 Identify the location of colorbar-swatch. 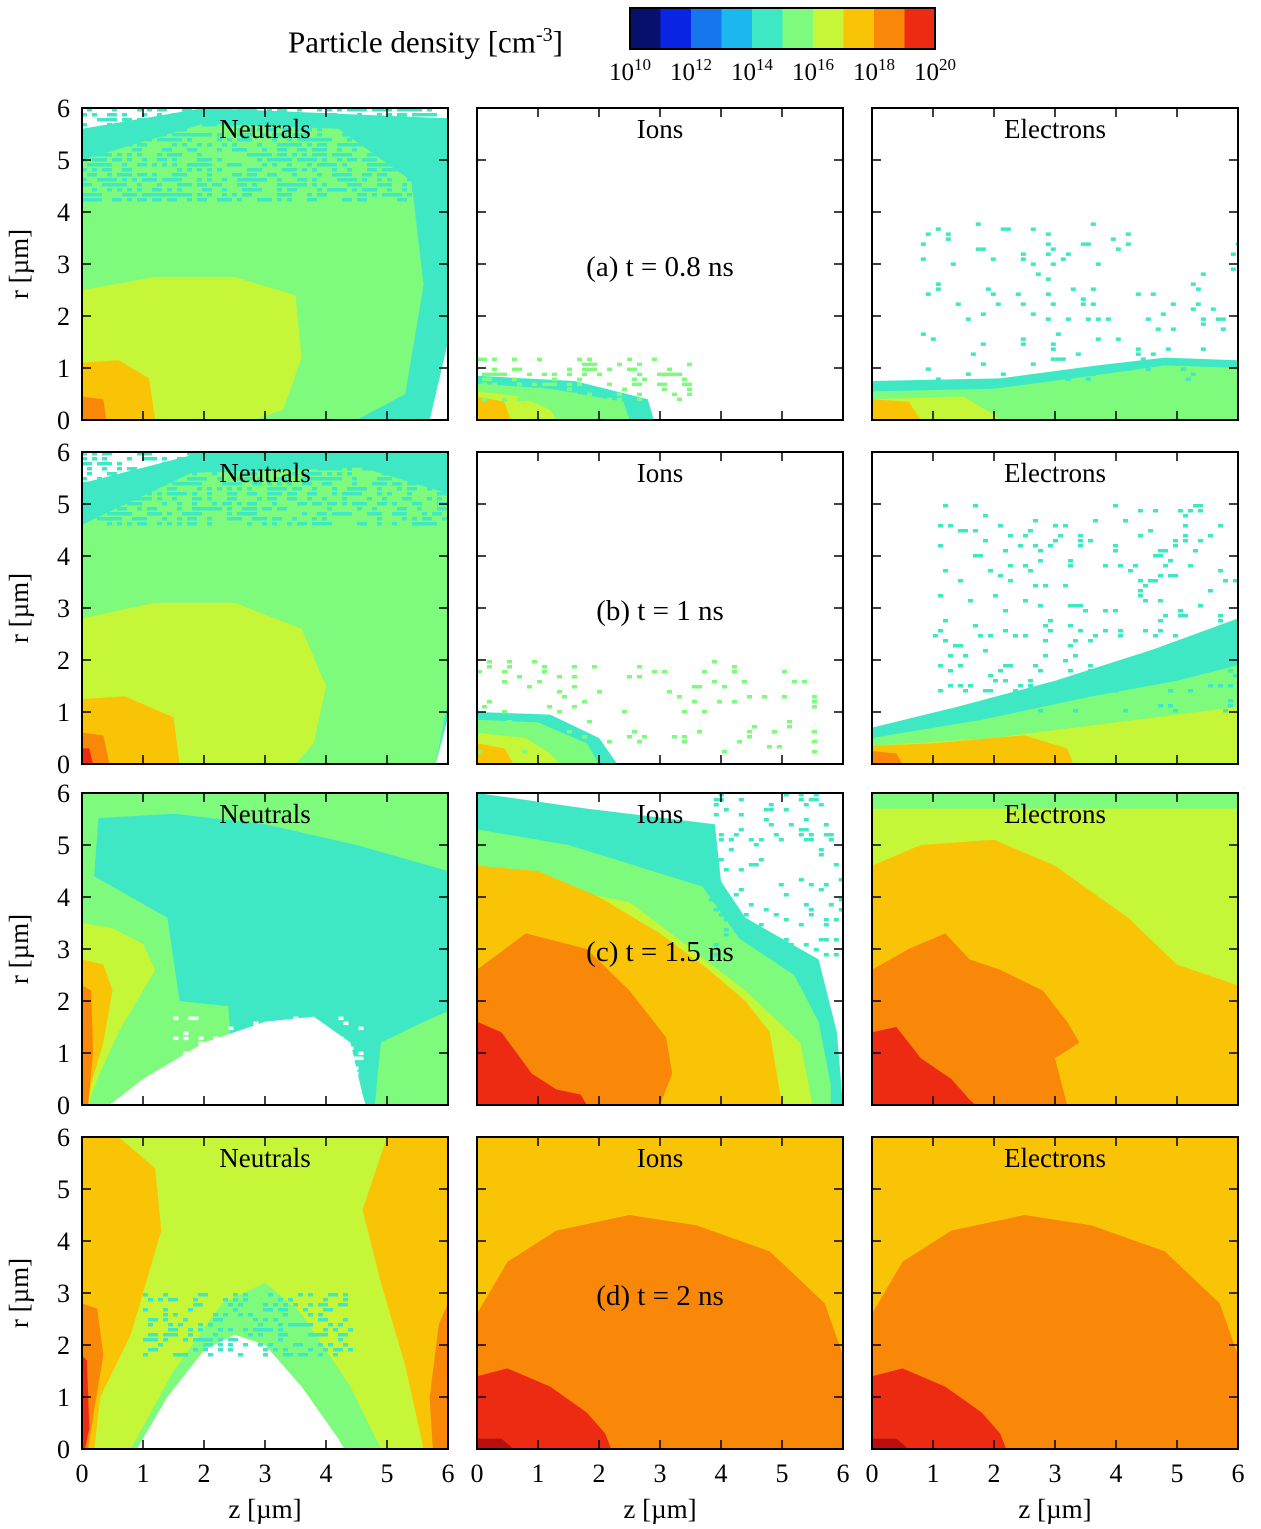
(676, 28).